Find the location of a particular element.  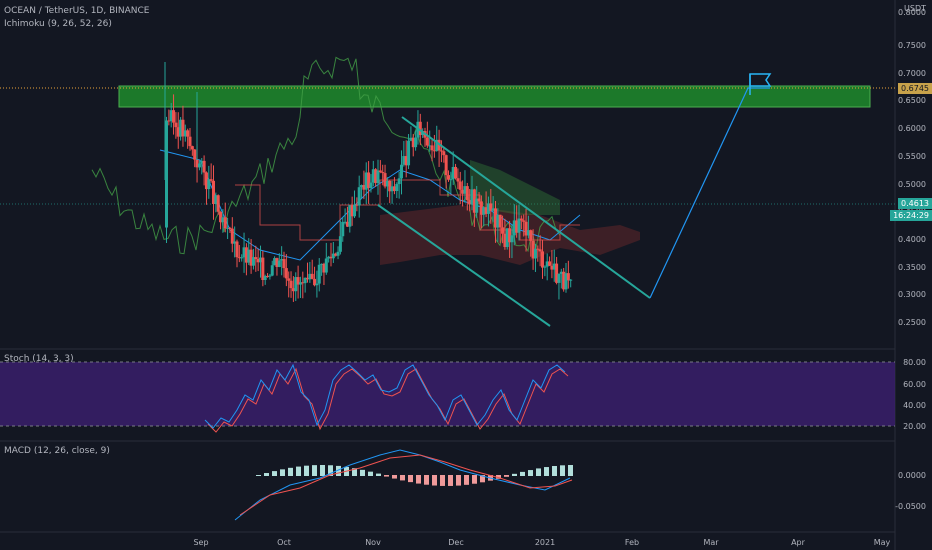

flag-icon is located at coordinates (760, 80).